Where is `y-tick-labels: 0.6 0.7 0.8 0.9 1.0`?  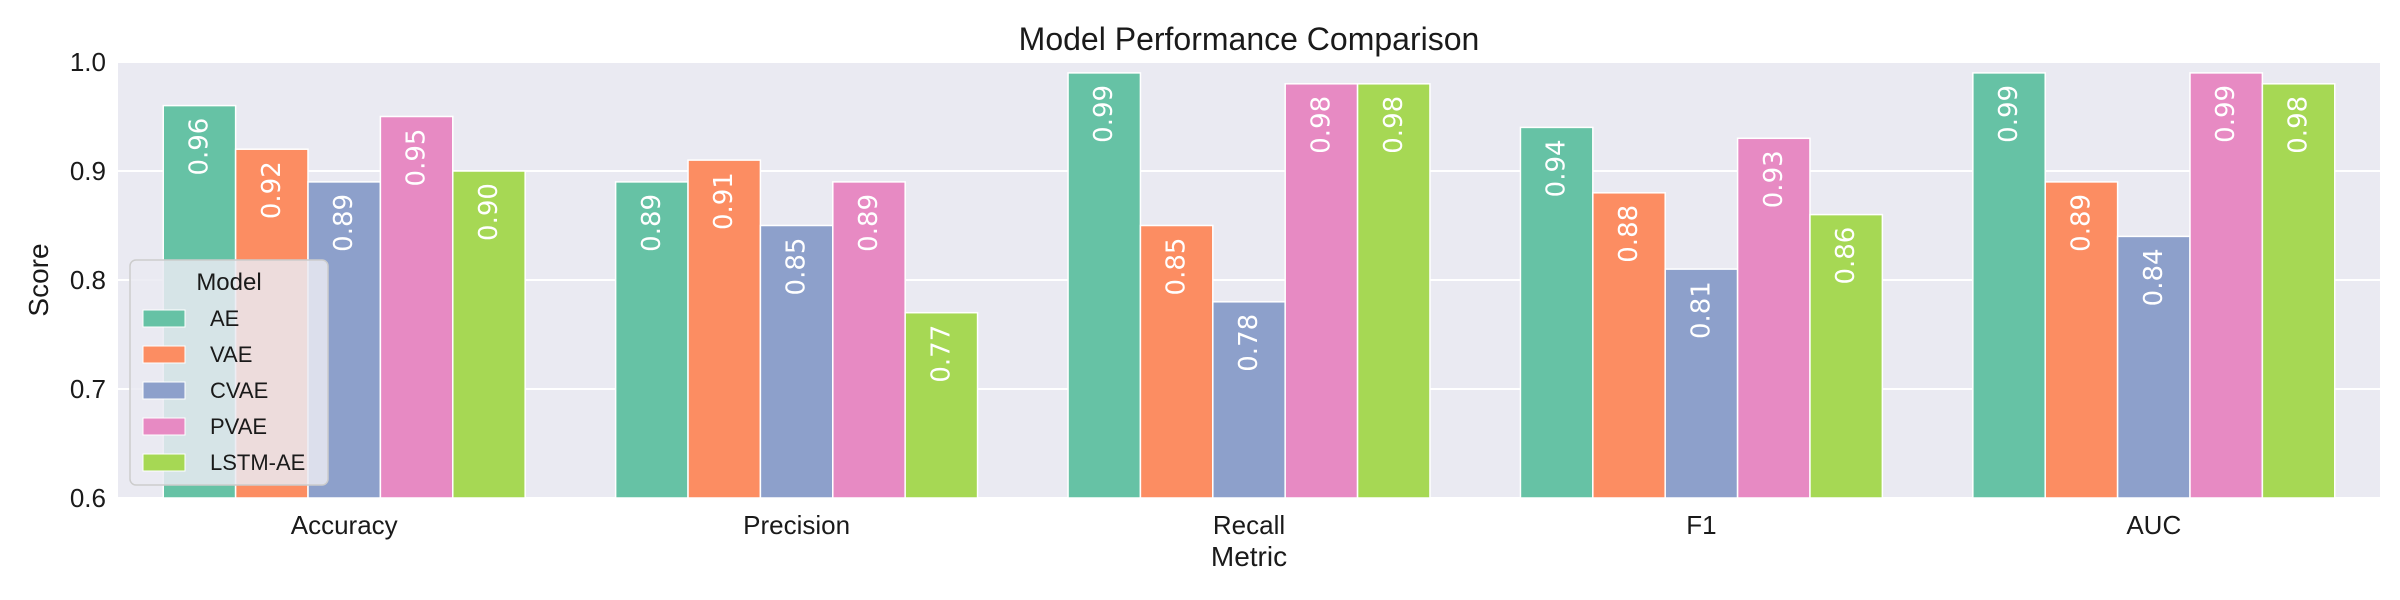 y-tick-labels: 0.6 0.7 0.8 0.9 1.0 is located at coordinates (88, 280).